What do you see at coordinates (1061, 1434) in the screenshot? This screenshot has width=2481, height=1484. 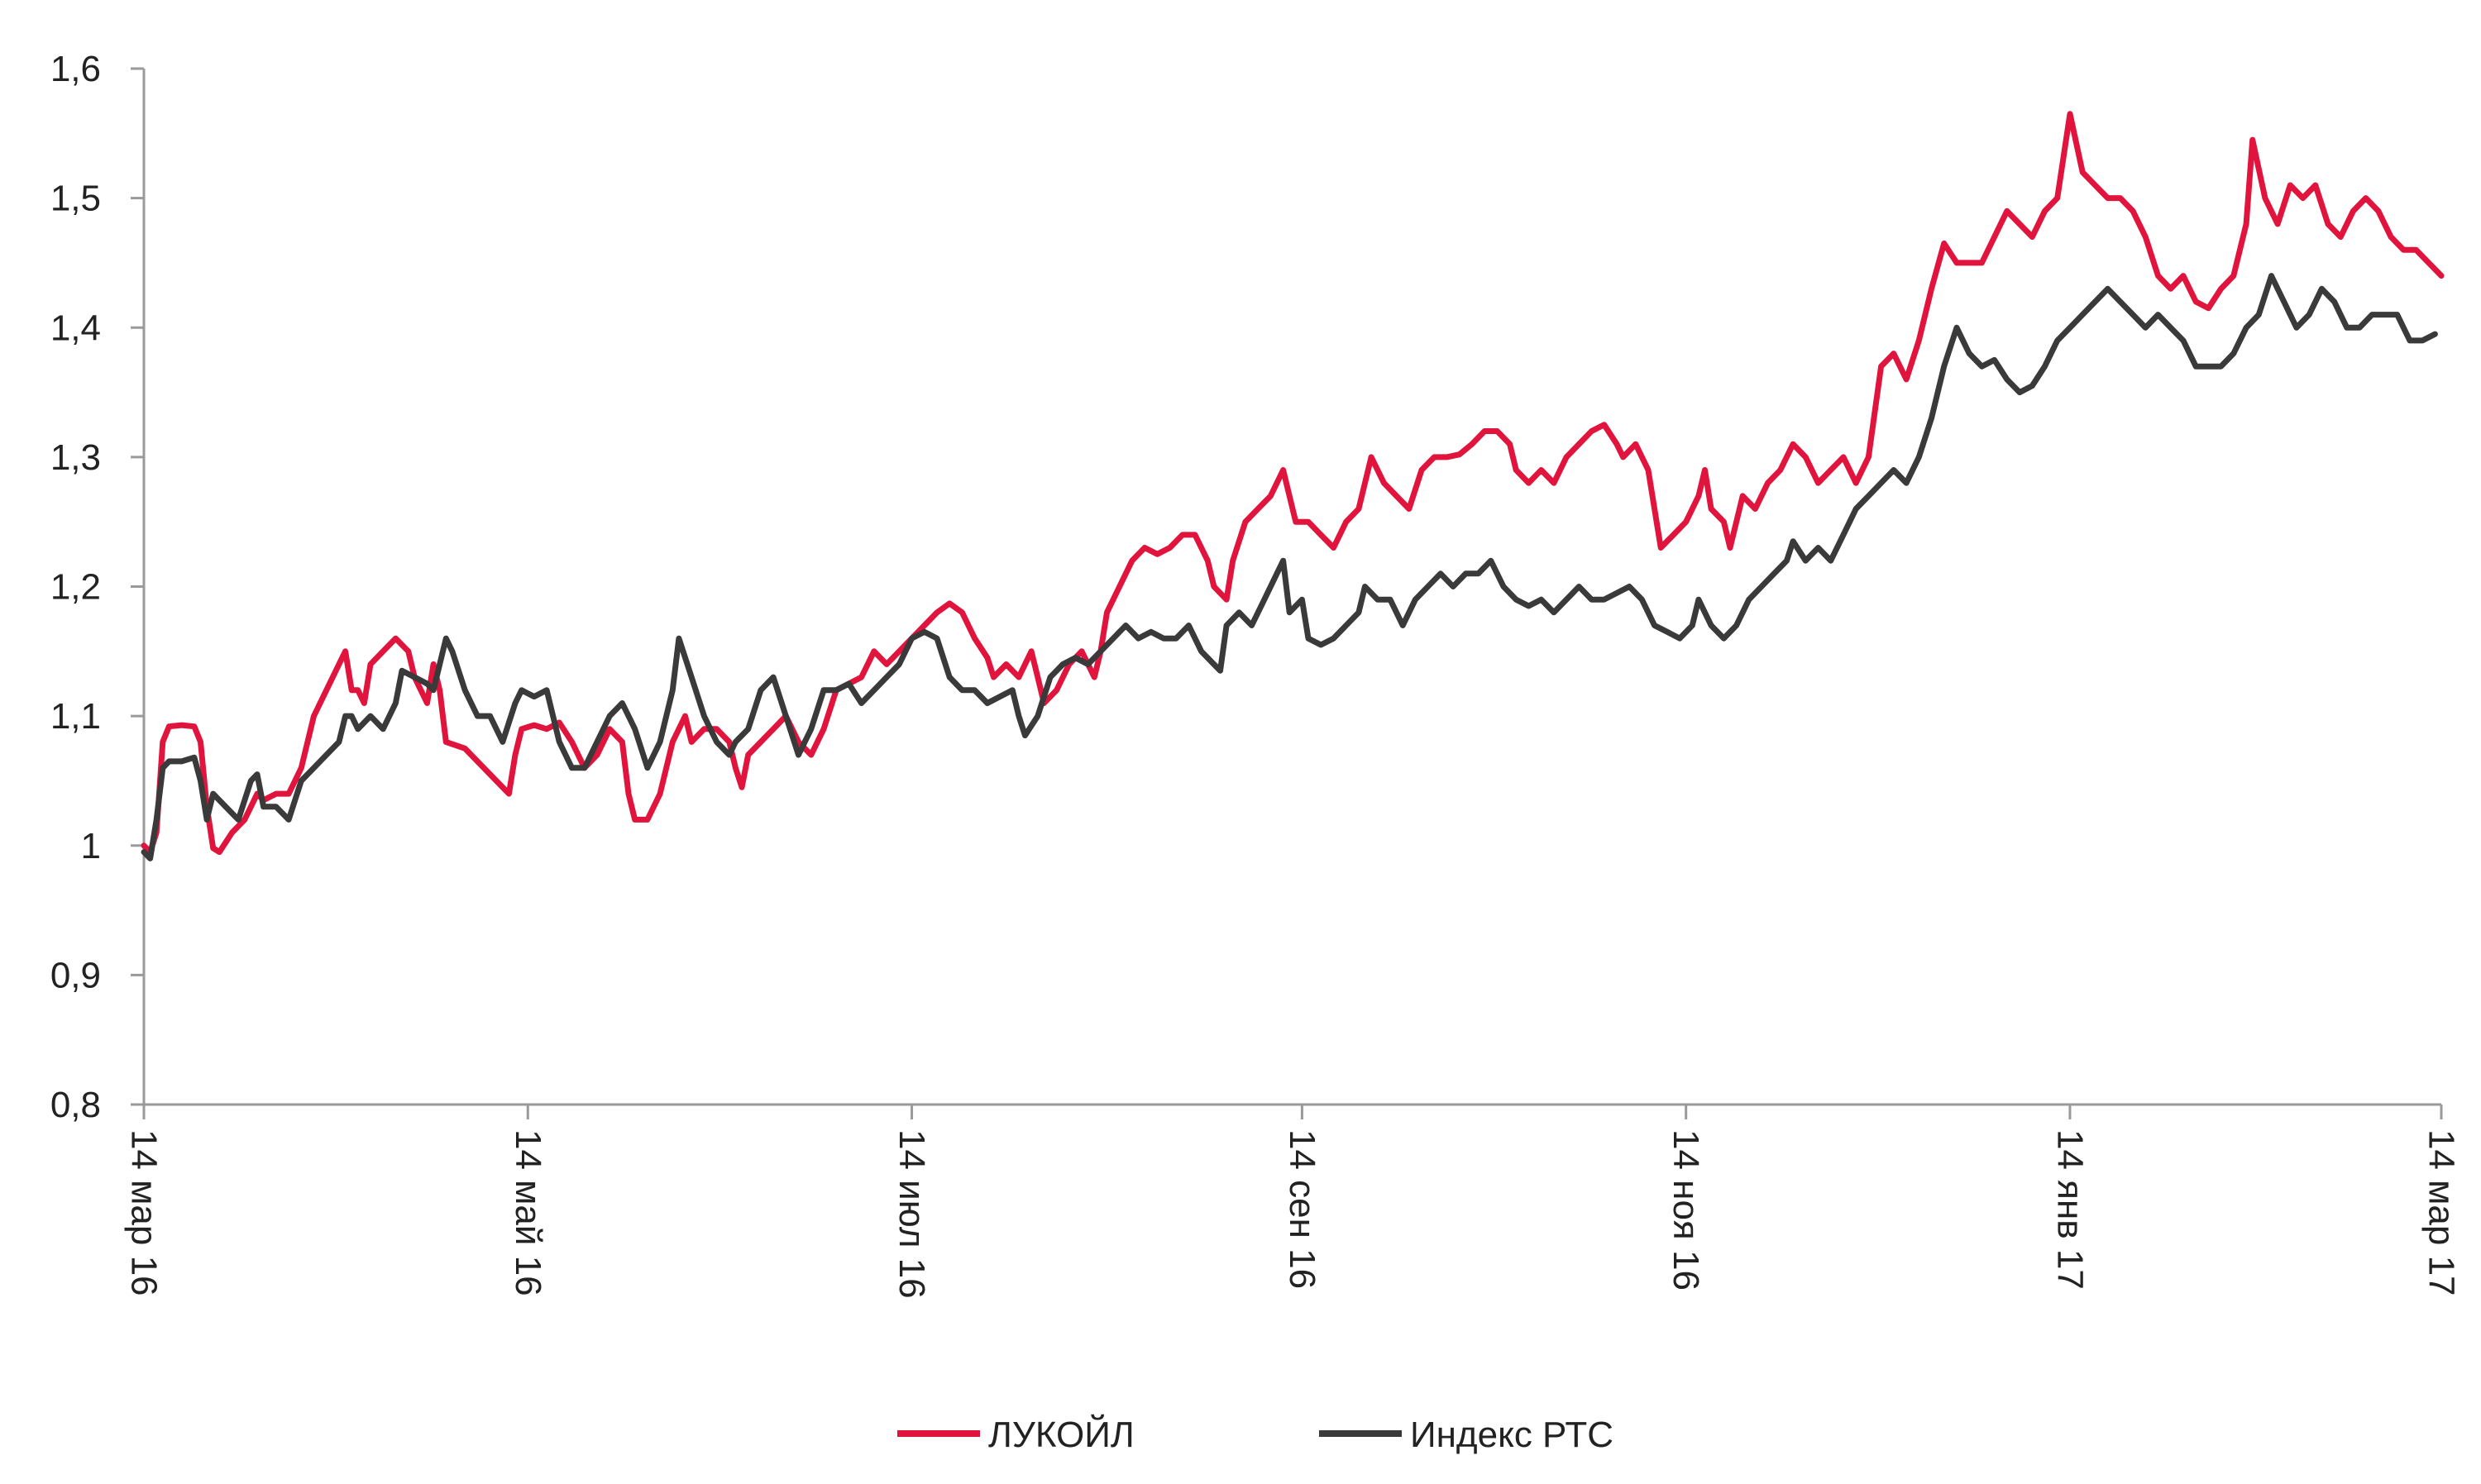 I see `legend-label-lukoil: ЛУКОЙЛ` at bounding box center [1061, 1434].